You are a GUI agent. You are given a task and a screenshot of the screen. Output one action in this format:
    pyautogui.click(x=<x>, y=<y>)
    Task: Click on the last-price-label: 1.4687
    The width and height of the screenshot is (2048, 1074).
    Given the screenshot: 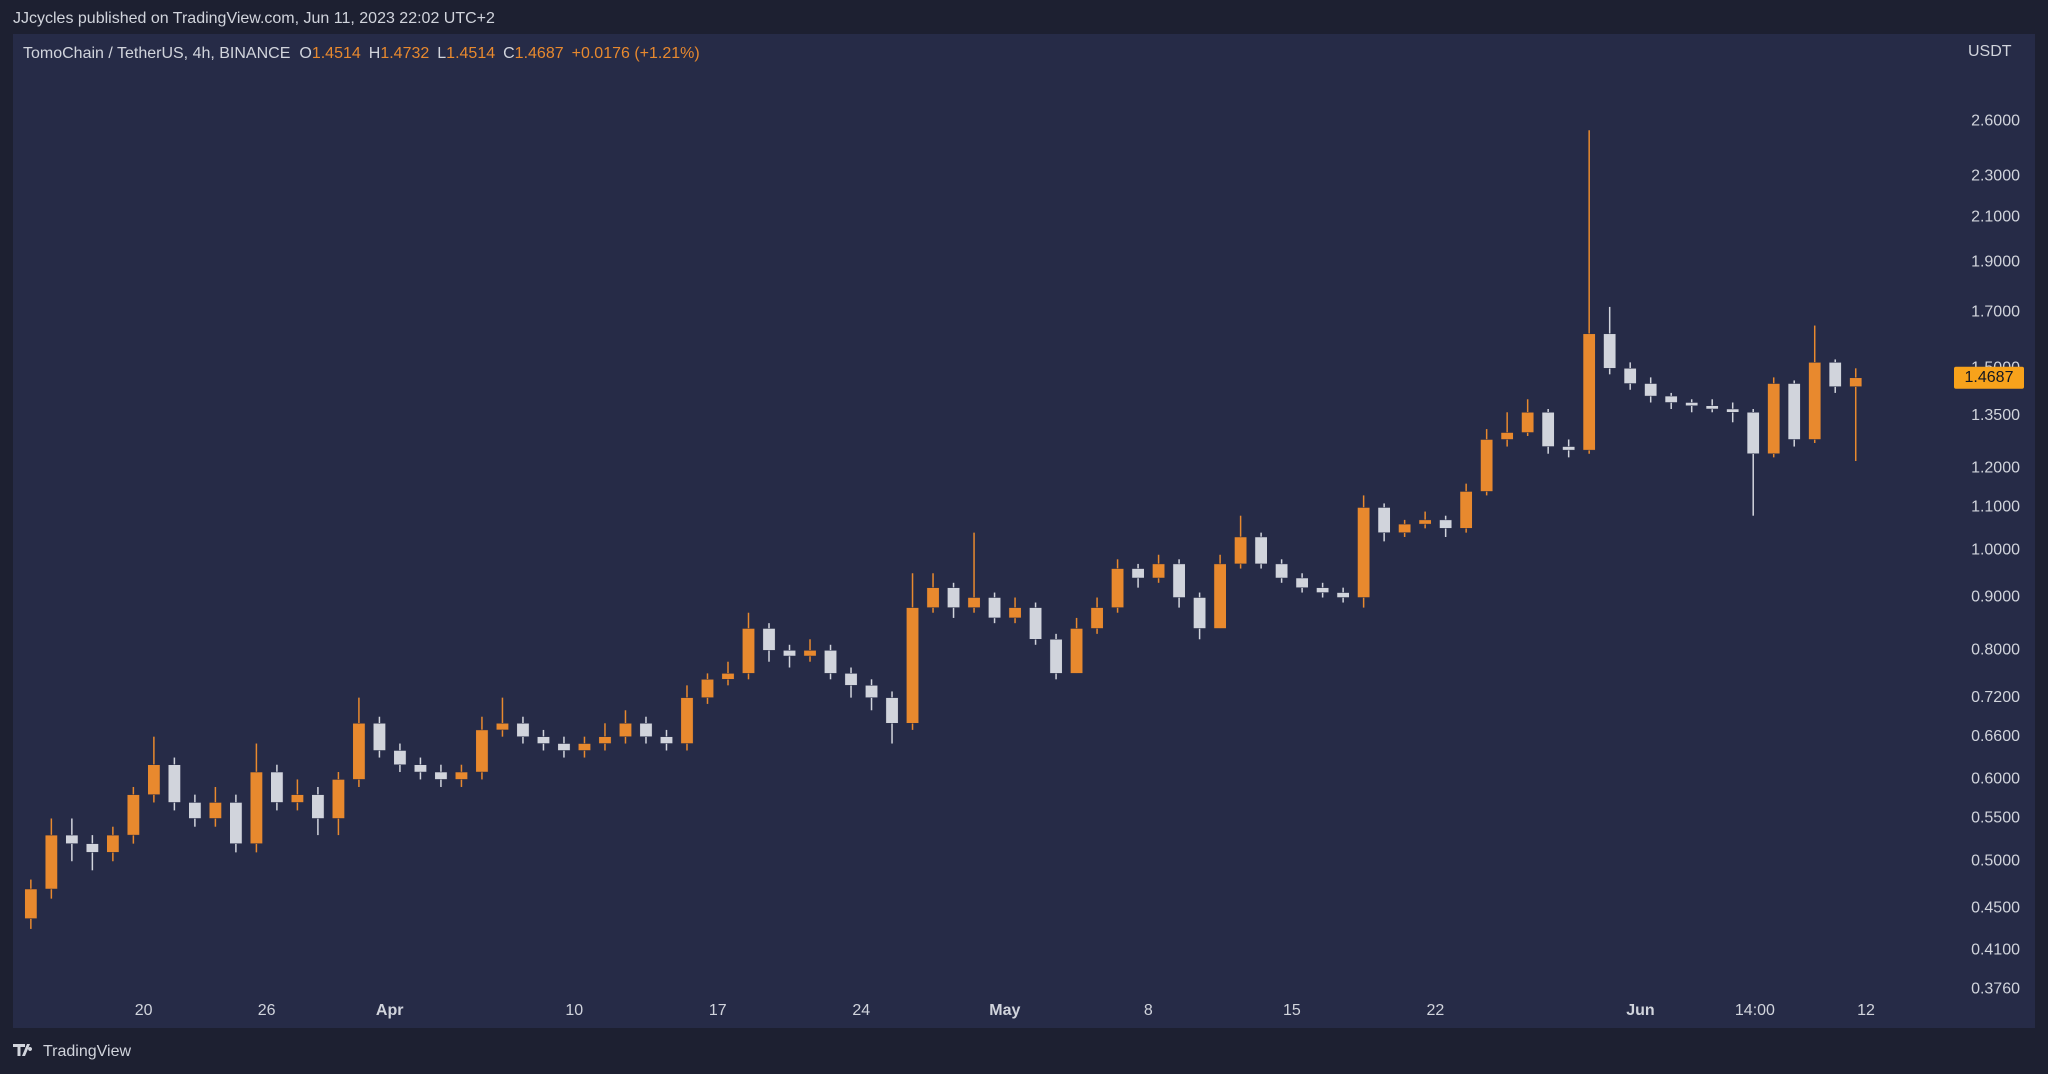 What is the action you would take?
    pyautogui.click(x=1989, y=377)
    